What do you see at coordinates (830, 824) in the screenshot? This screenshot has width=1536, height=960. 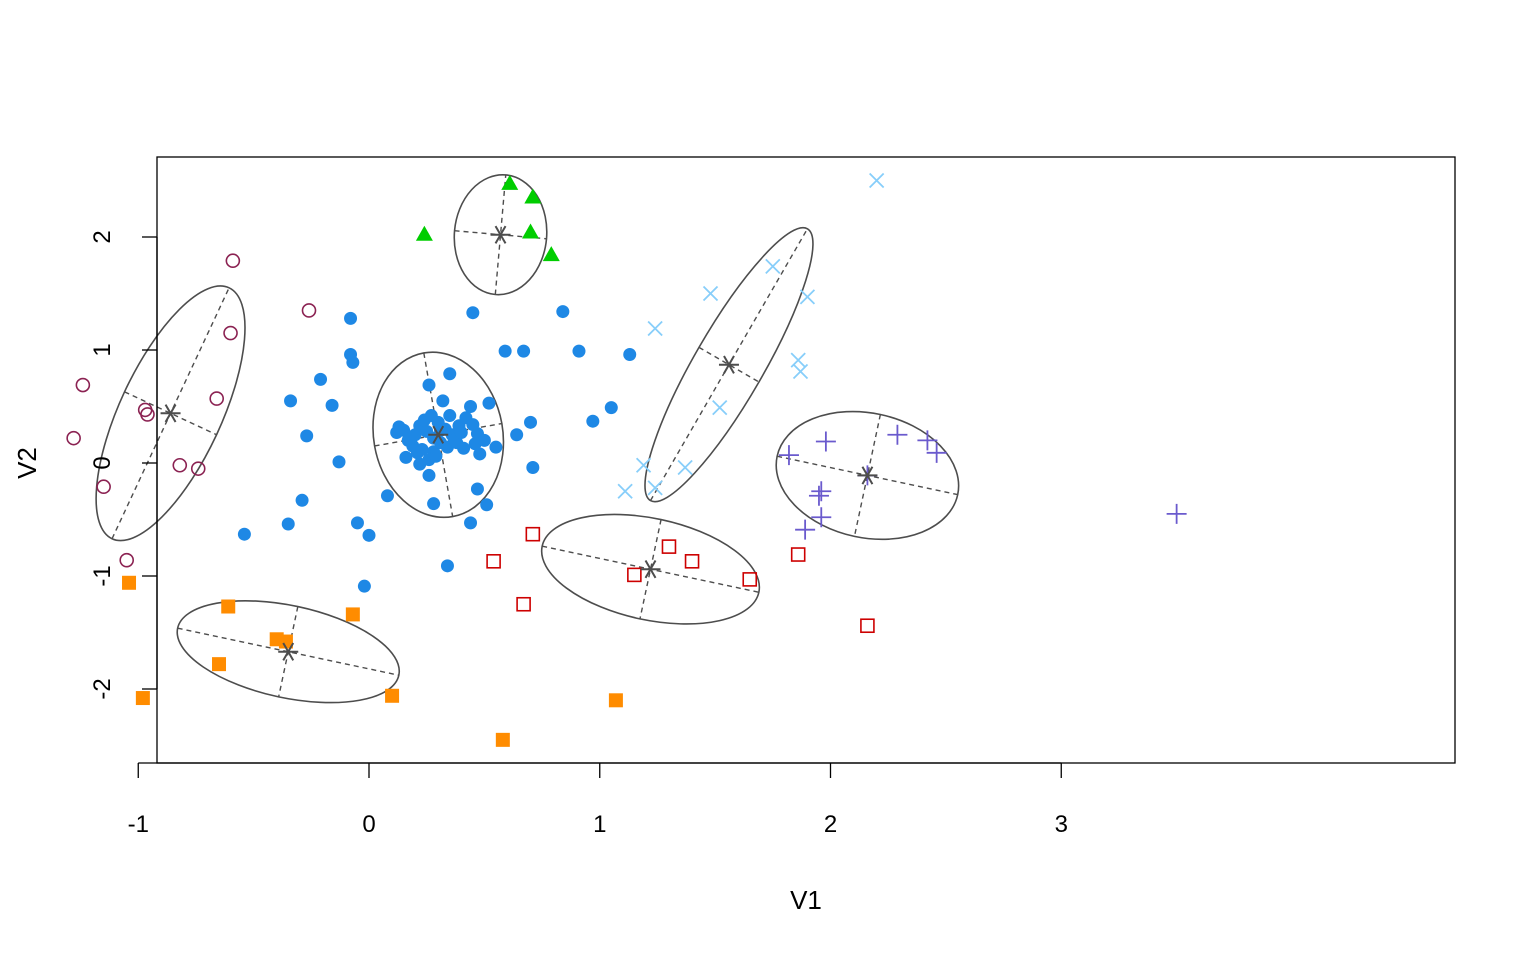 I see `x-tick-label: 2` at bounding box center [830, 824].